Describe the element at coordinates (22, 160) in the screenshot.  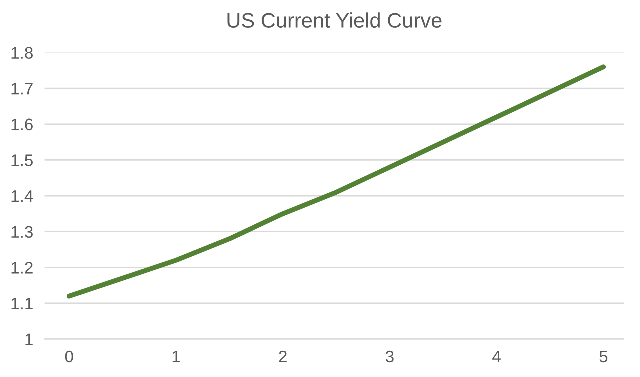
I see `y-tick-label: 1.5` at that location.